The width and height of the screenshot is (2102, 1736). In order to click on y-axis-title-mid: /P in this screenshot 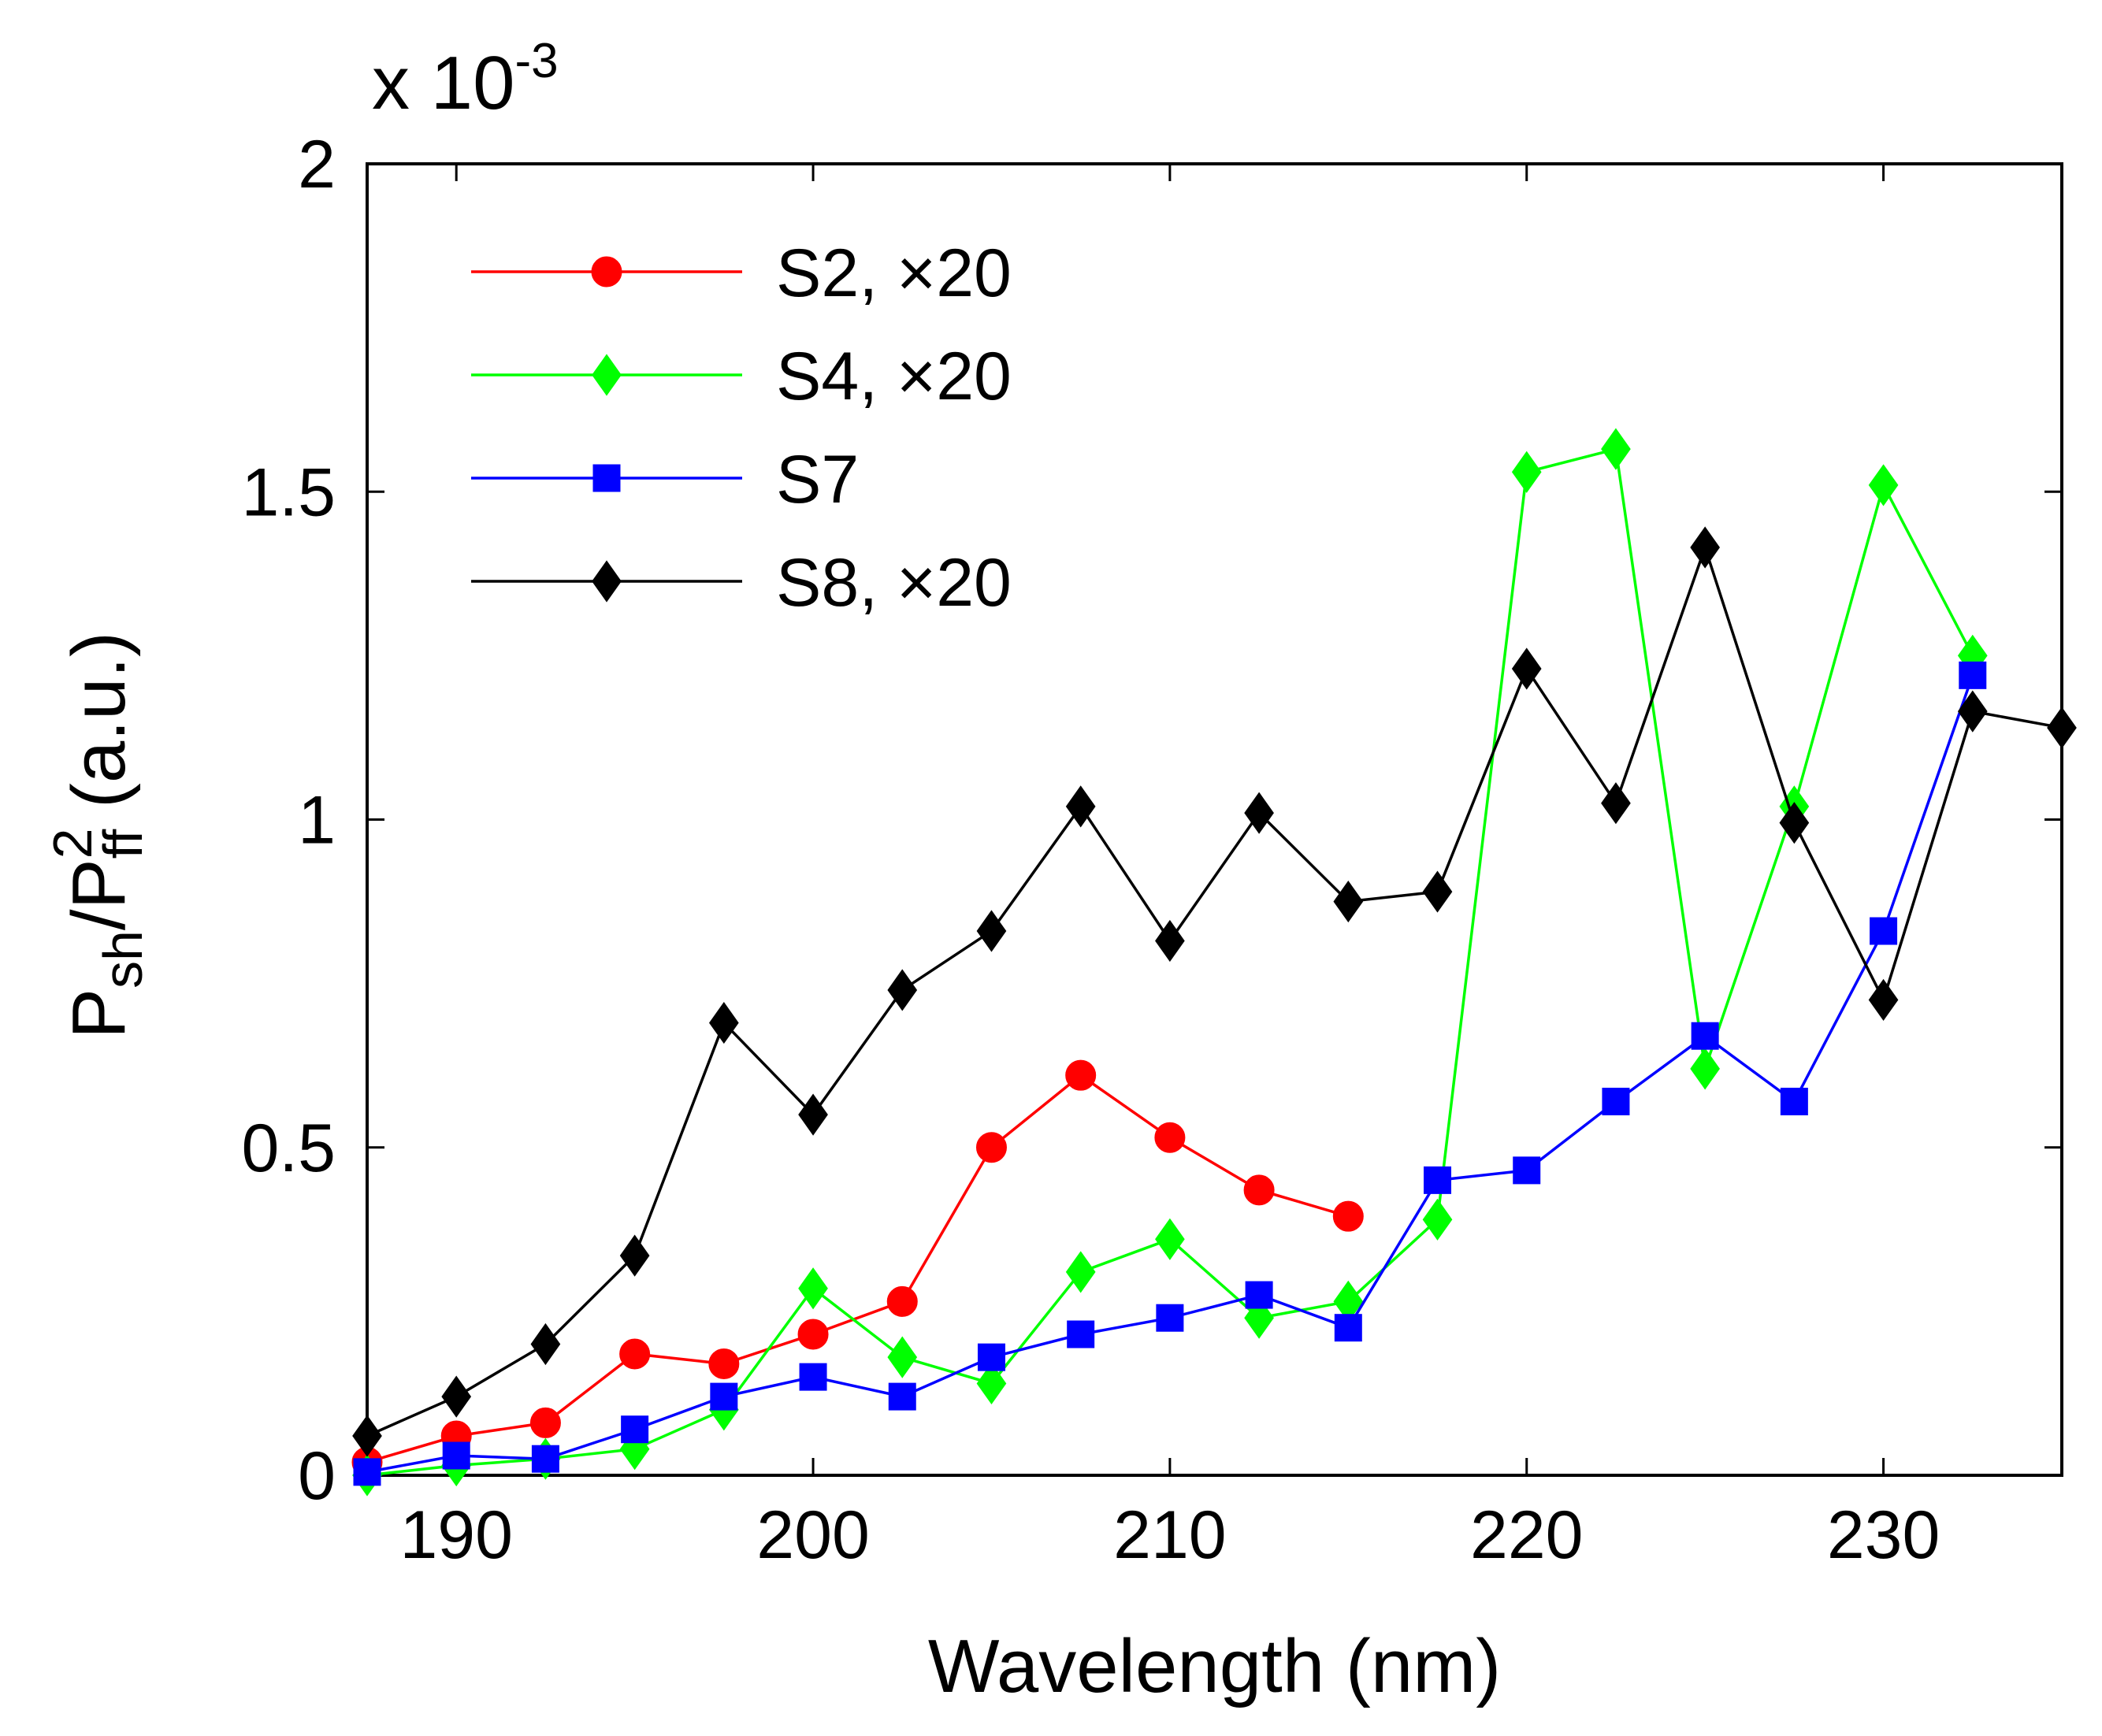, I will do `click(99, 894)`.